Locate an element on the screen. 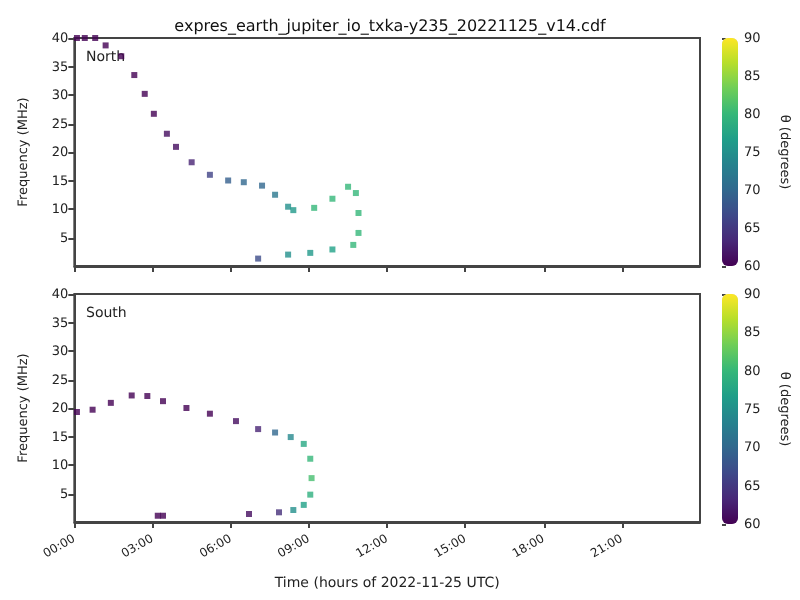  chart-title: expres_earth_jupiter_io_txka-y235_20221125_v14.cdf is located at coordinates (390, 26).